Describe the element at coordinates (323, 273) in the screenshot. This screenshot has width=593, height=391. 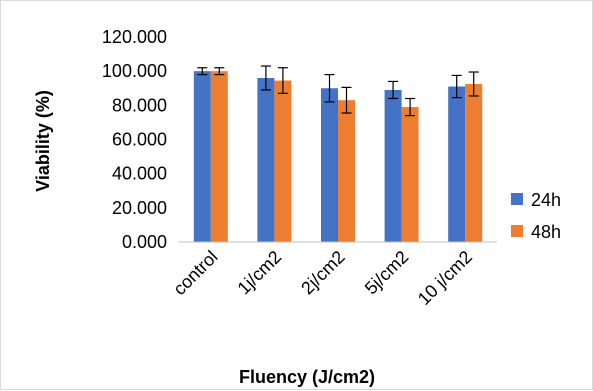
I see `category-label: 2j/cm2` at that location.